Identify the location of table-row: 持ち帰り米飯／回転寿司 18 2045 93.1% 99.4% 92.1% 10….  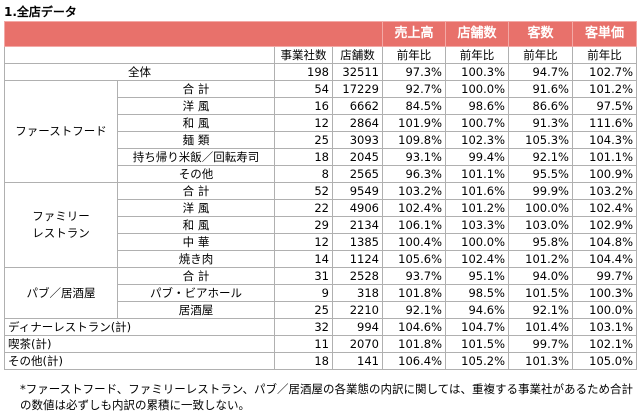
(321, 157).